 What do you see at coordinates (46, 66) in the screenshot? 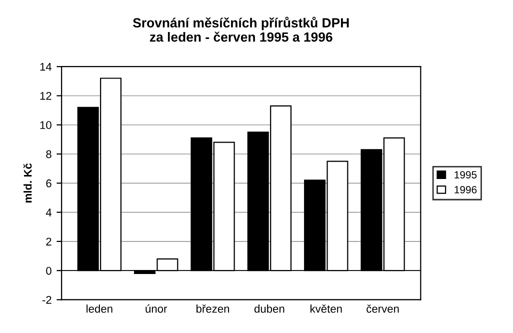
I see `y-tick-label: 14` at bounding box center [46, 66].